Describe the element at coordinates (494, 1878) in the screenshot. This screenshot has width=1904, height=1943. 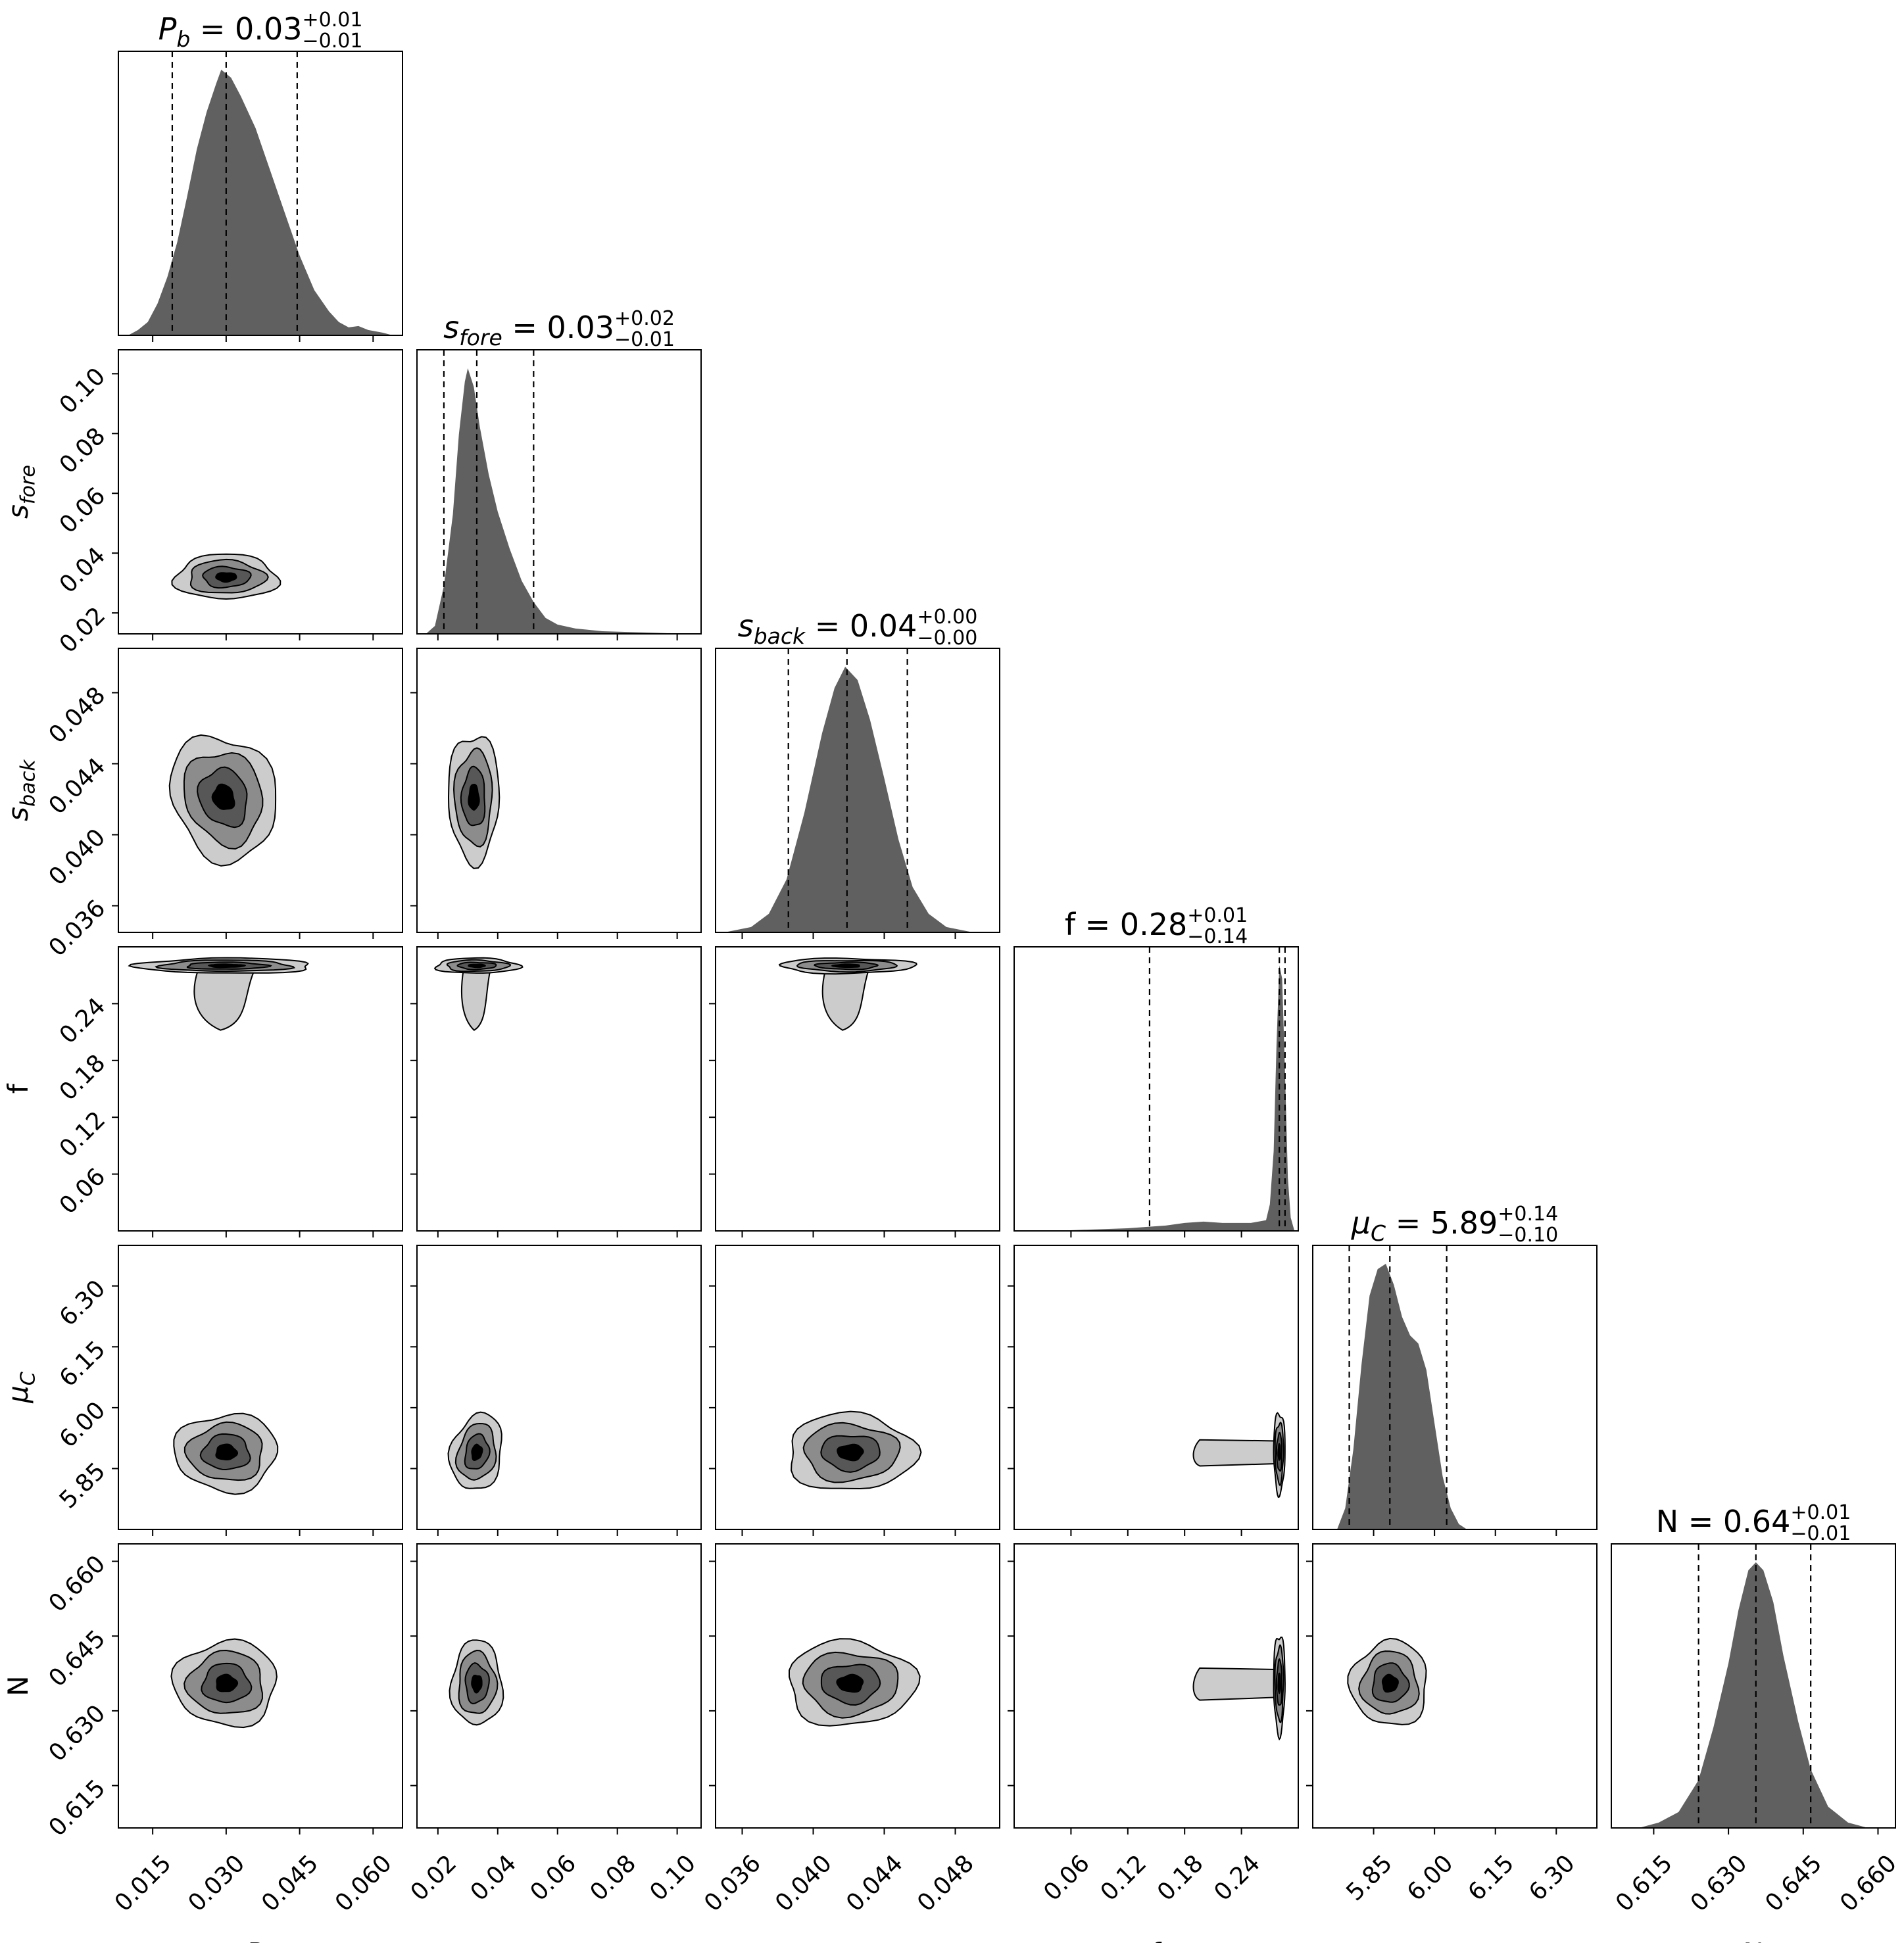
I see `x-tick-label-sfore: 0.04` at that location.